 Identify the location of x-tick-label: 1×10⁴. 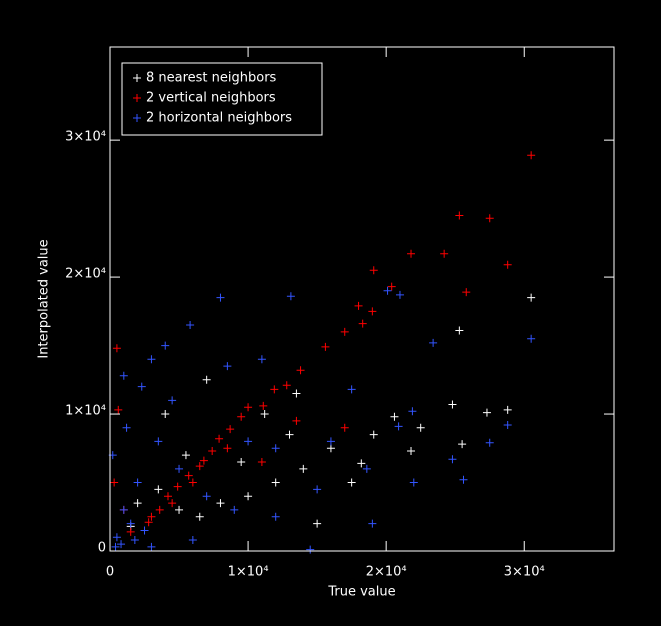
(248, 572).